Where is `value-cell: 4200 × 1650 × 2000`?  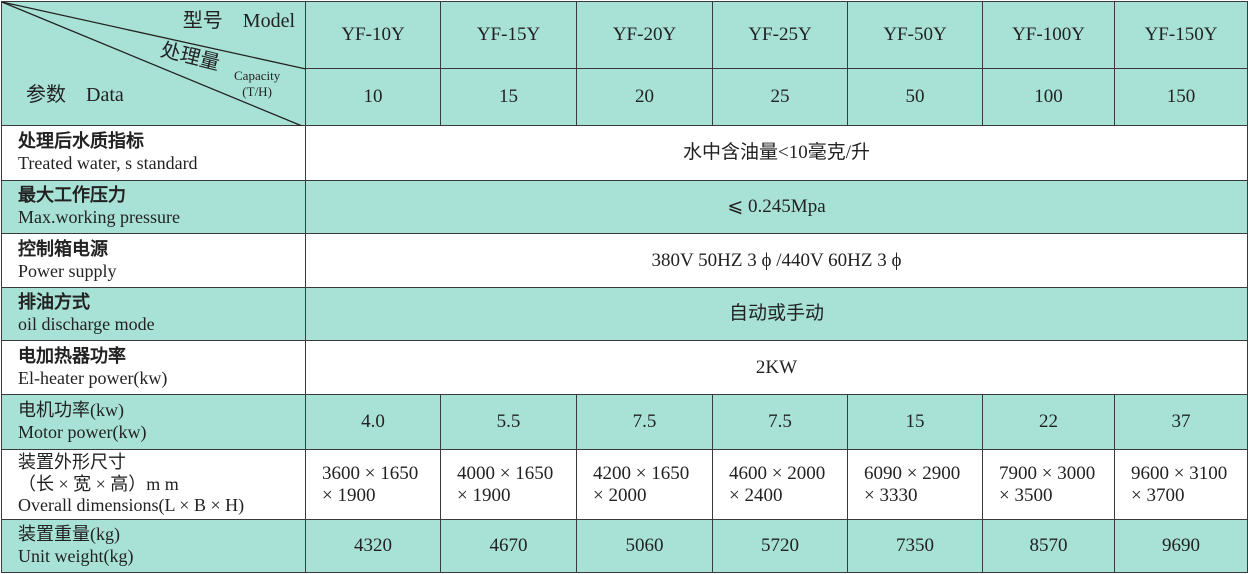
value-cell: 4200 × 1650 × 2000 is located at coordinates (644, 484).